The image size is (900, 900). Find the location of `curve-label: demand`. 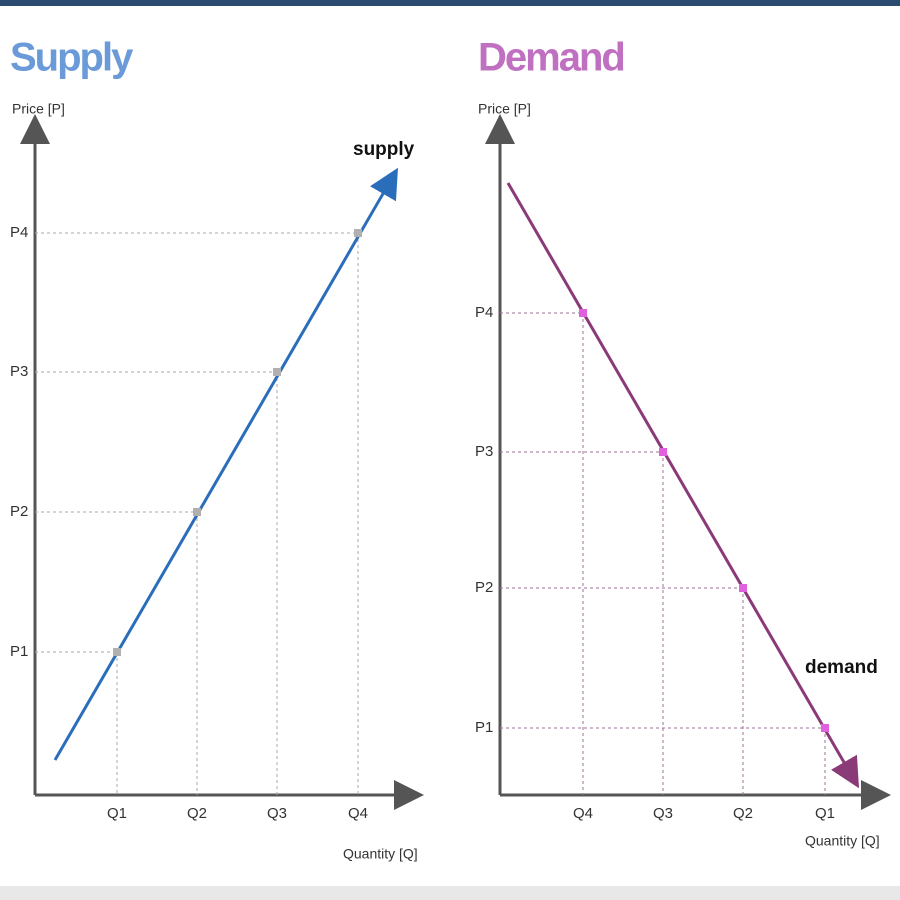

curve-label: demand is located at coordinates (841, 667).